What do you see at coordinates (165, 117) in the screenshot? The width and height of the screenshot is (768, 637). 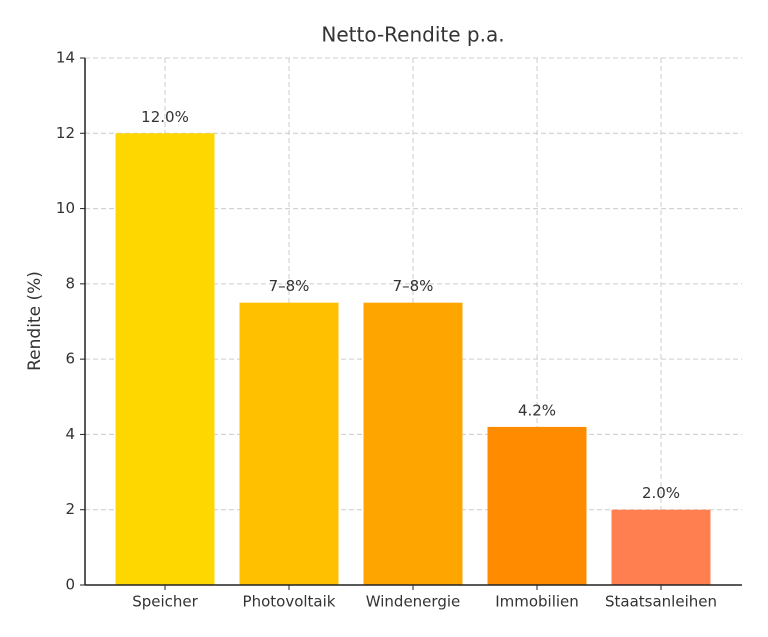 I see `value-label: 12.0%` at bounding box center [165, 117].